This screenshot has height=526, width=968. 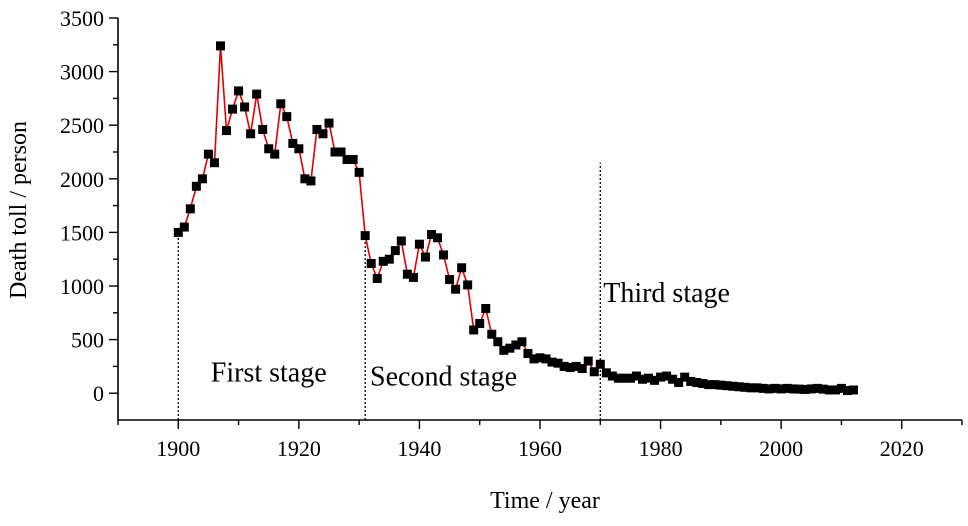 I want to click on y-tick-label: 500, so click(x=87, y=340).